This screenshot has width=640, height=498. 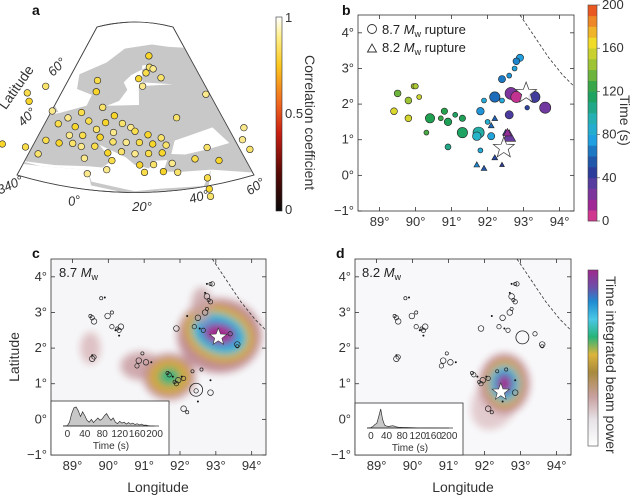 I want to click on colorbar-a-label: Correlation coefficient, so click(x=310, y=122).